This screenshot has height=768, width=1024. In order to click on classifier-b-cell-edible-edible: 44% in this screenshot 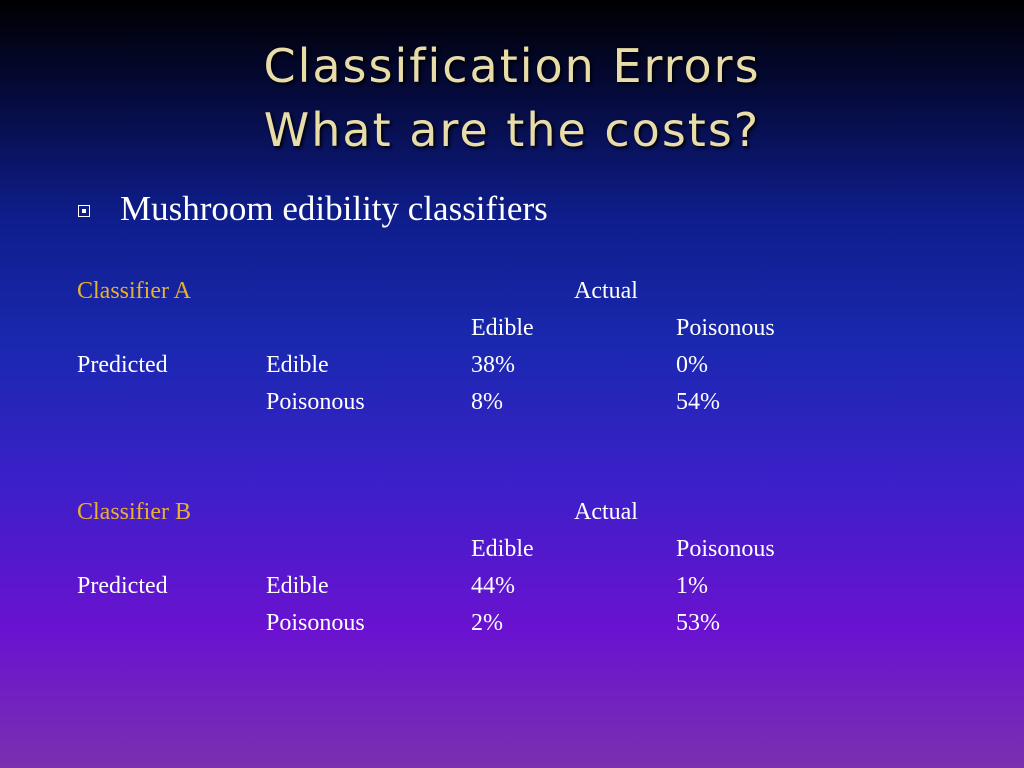, I will do `click(493, 586)`.